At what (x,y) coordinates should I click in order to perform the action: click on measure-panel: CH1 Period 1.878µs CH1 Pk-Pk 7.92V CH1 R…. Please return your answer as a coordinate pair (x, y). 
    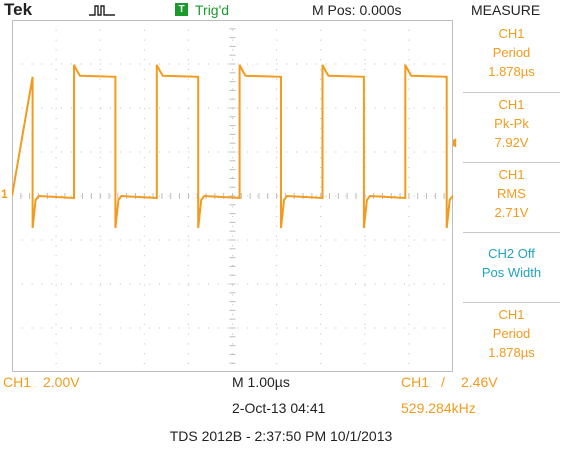
    Looking at the image, I should click on (511, 196).